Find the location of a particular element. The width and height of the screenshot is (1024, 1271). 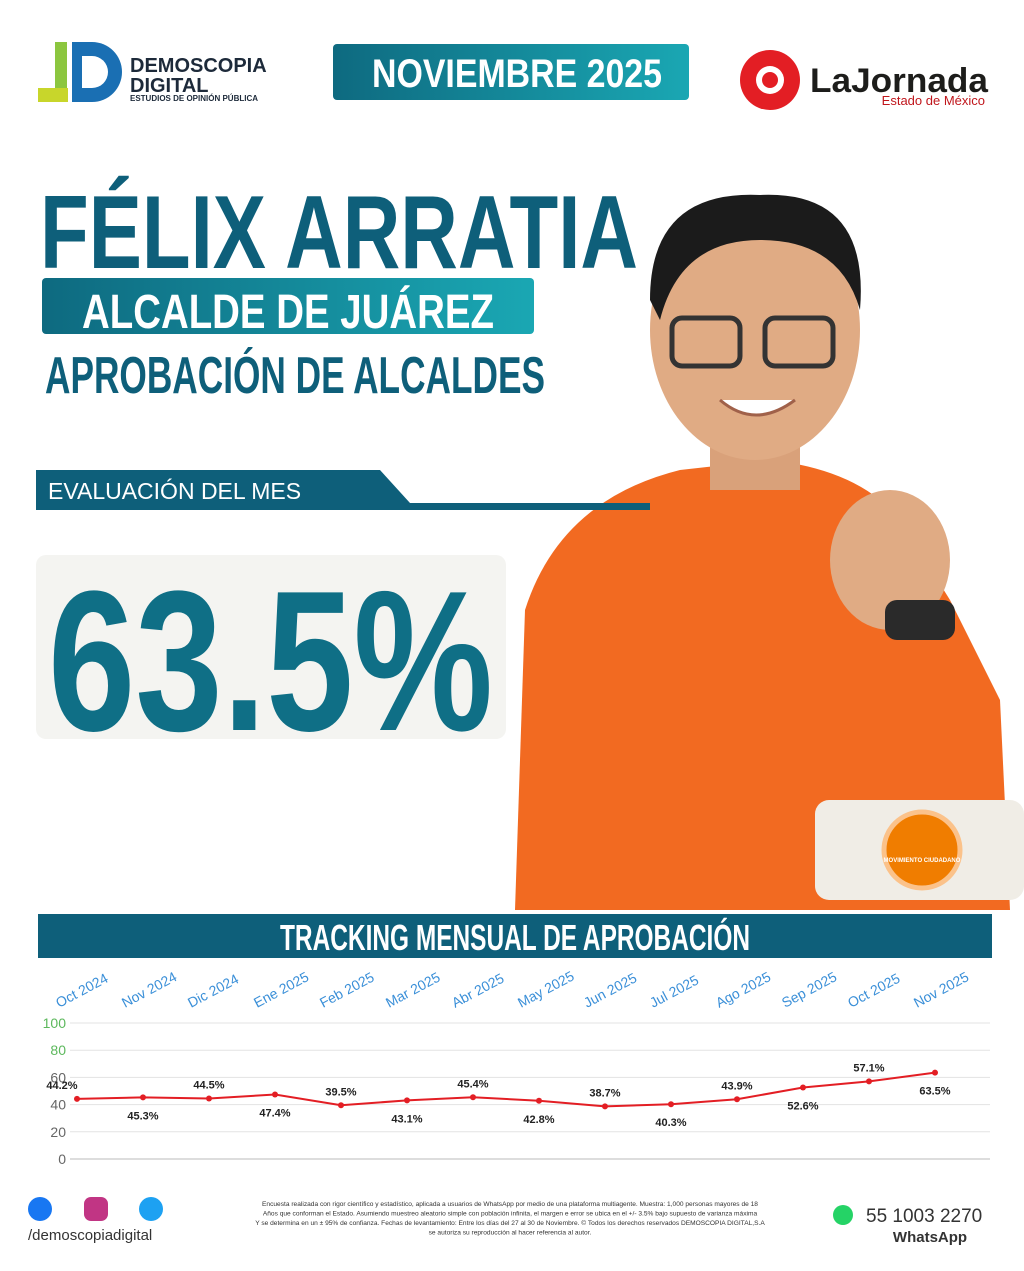

chart-title: TRACKING MENSUAL DE APROBACIÓN is located at coordinates (515, 937).